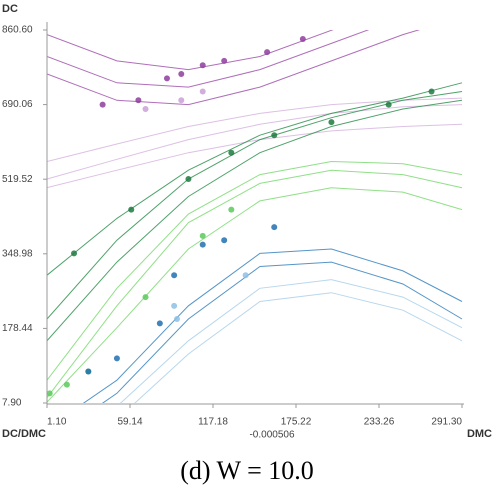  Describe the element at coordinates (379, 422) in the screenshot. I see `x-tick-label: 233.26` at that location.